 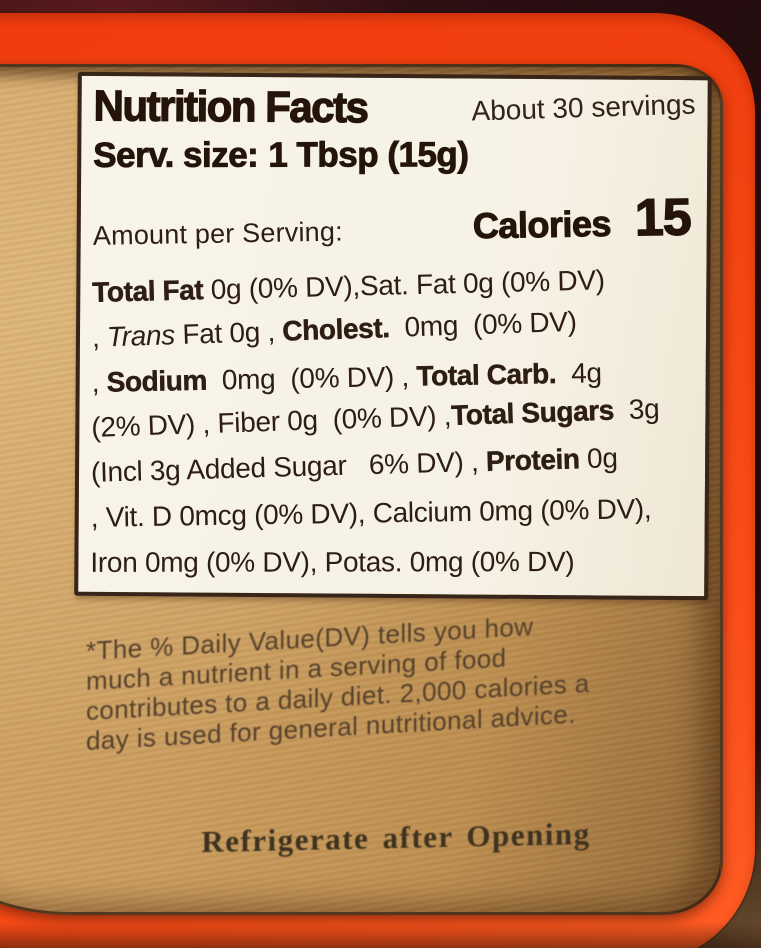 I want to click on serving-size-row: Serv. size: 1 Tbsp (15g), so click(x=394, y=155).